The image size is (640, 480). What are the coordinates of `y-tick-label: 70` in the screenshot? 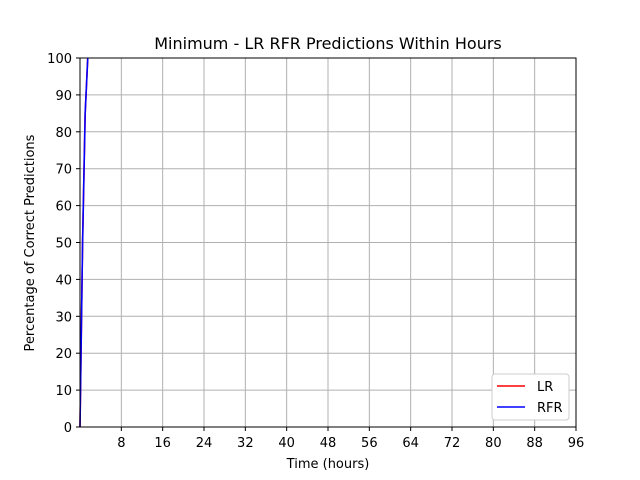 It's located at (63, 170).